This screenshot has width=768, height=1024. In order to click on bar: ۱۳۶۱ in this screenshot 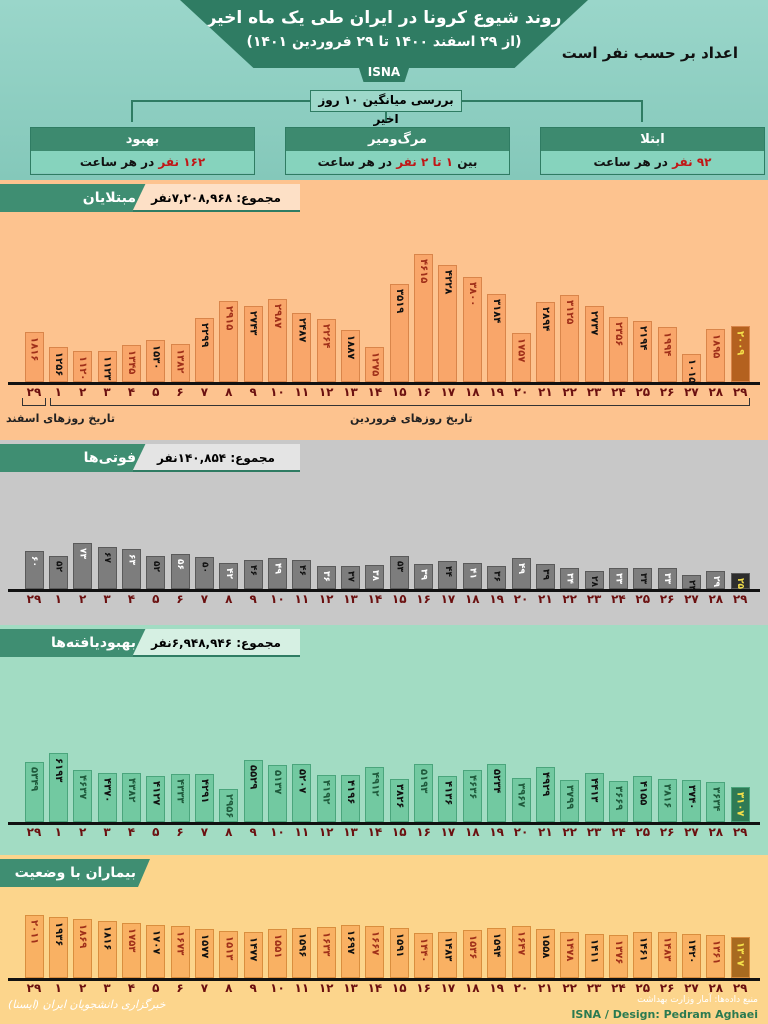, I will do `click(716, 956)`.